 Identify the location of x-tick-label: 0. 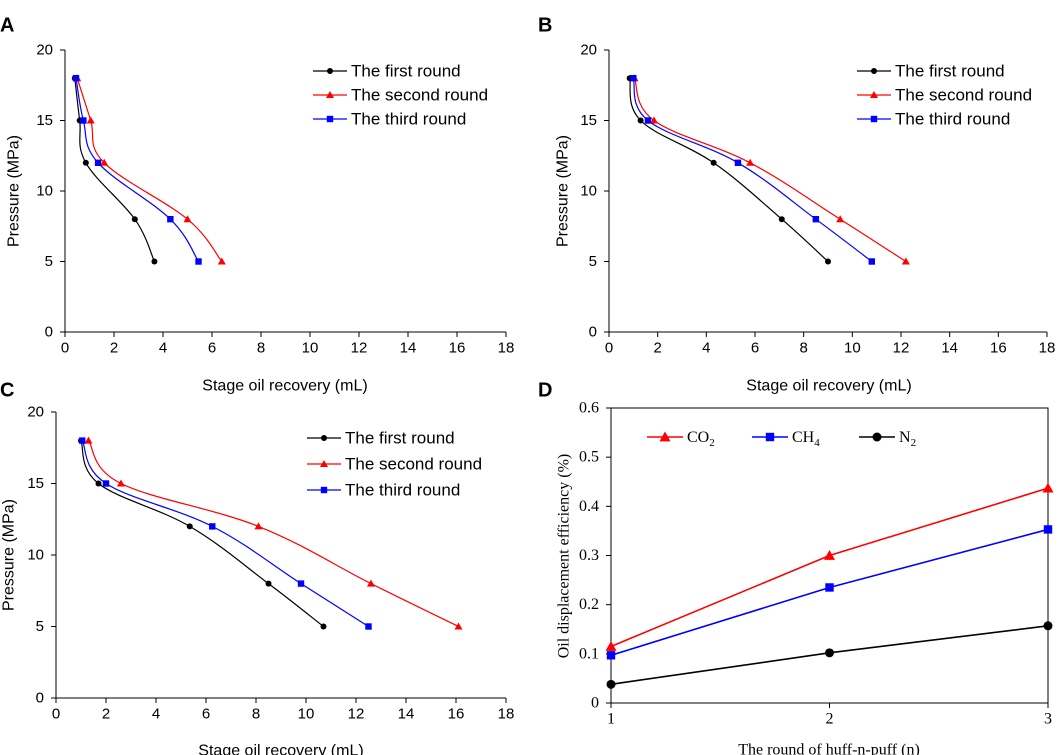
(65, 347).